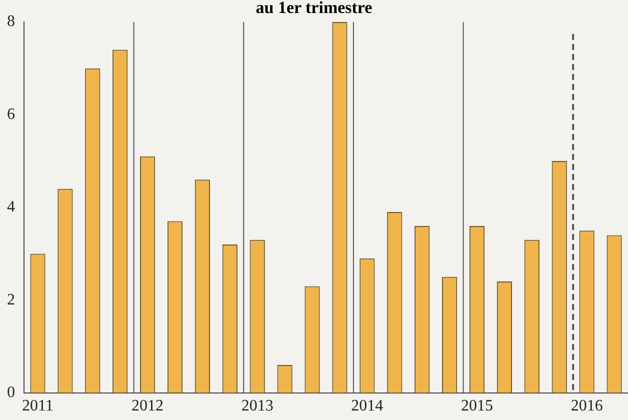  Describe the element at coordinates (11, 299) in the screenshot. I see `y-tick-label: 2` at that location.